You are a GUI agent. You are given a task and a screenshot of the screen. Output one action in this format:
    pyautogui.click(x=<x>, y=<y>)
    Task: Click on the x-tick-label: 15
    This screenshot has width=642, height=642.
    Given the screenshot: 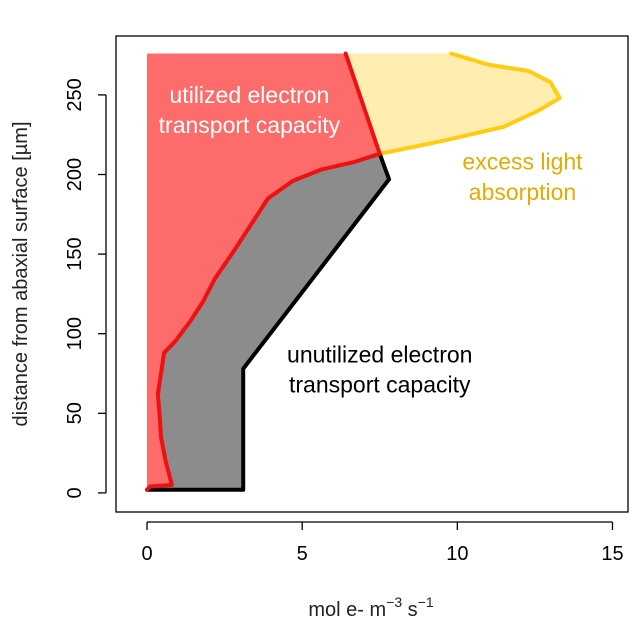 What is the action you would take?
    pyautogui.click(x=612, y=554)
    